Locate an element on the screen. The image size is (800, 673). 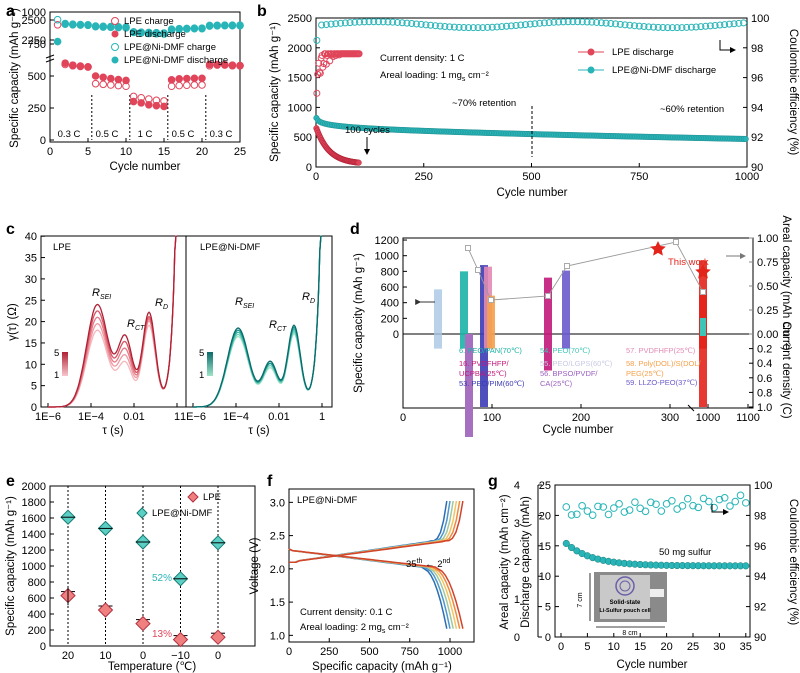
data-points is located at coordinates (656, 530).